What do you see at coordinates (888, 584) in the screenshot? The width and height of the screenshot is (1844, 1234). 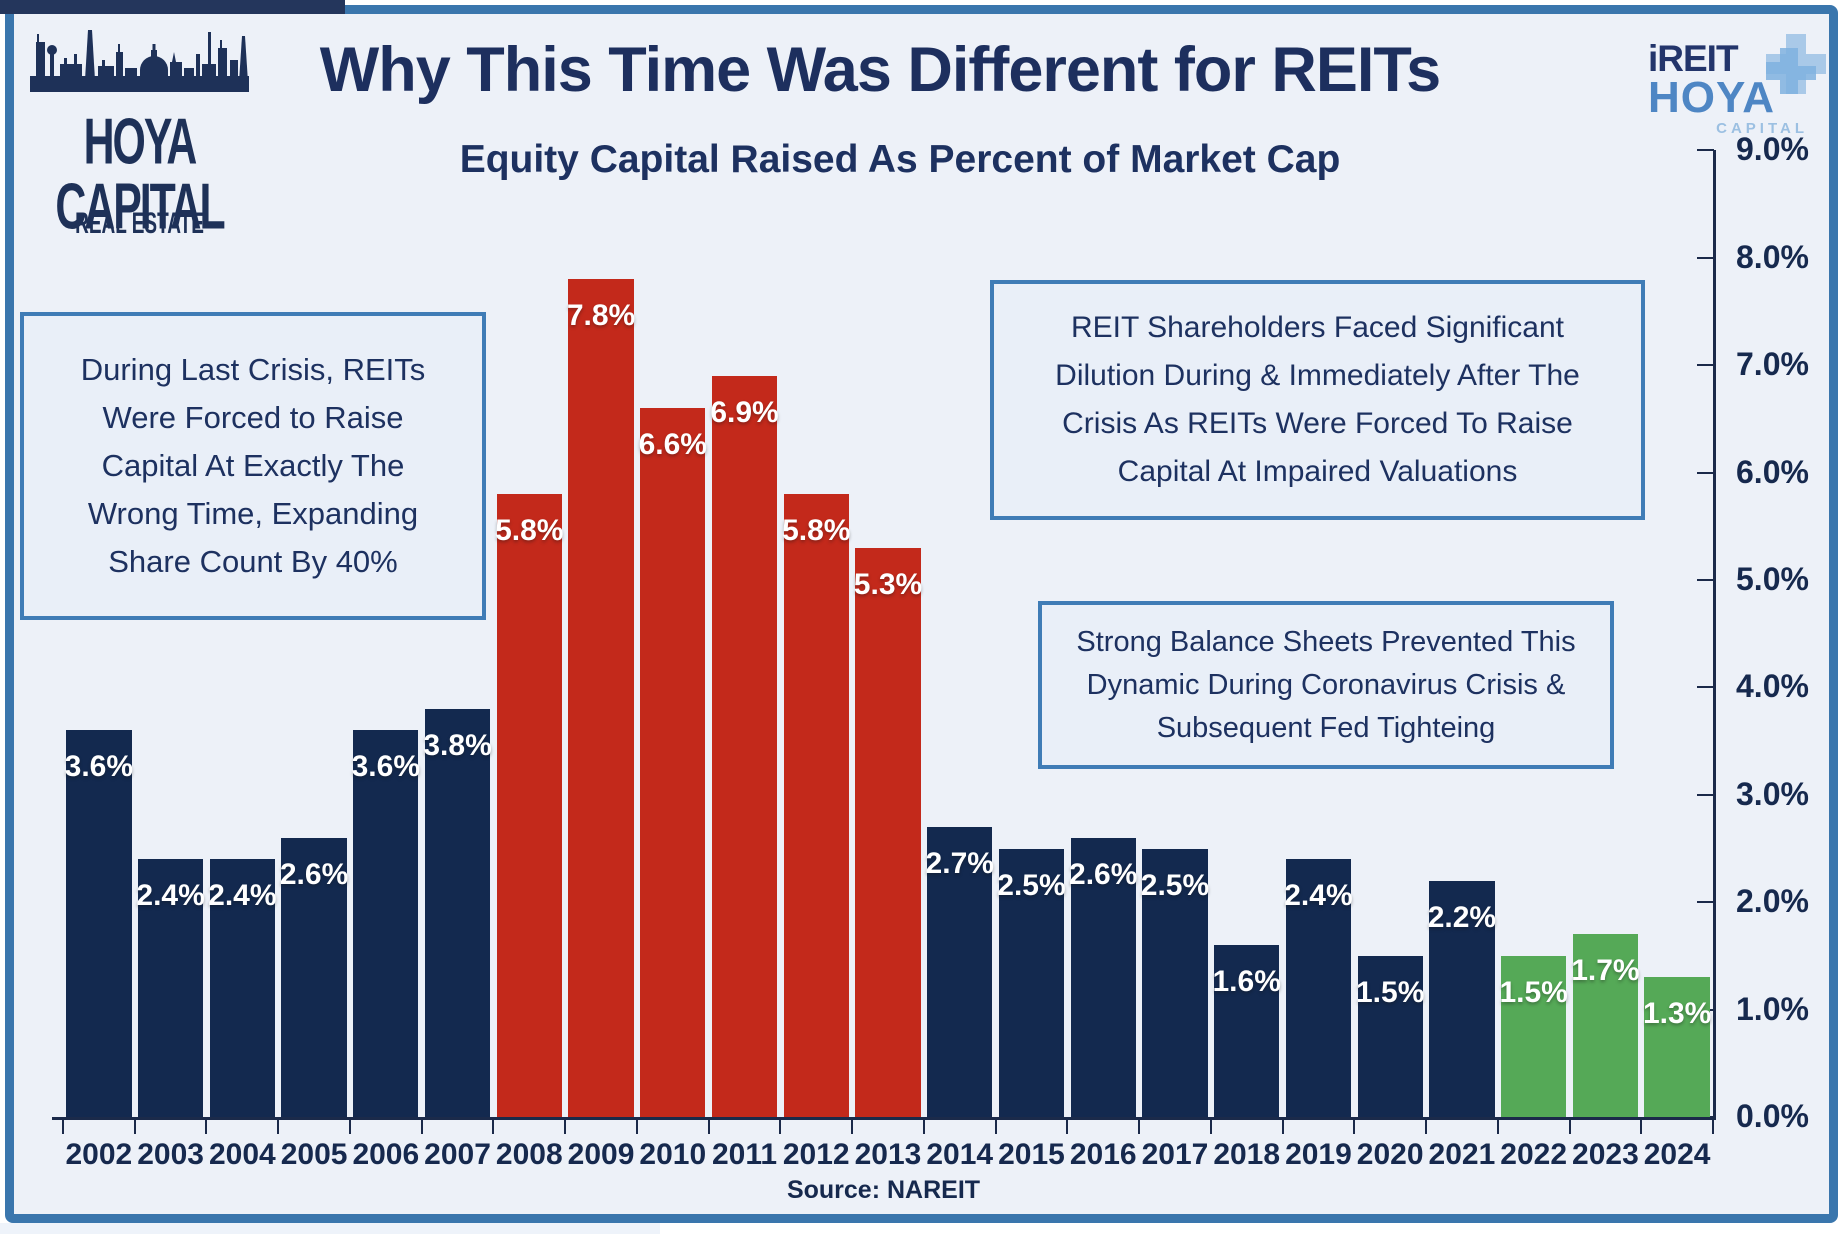 I see `bar-value-label: 5.3%` at bounding box center [888, 584].